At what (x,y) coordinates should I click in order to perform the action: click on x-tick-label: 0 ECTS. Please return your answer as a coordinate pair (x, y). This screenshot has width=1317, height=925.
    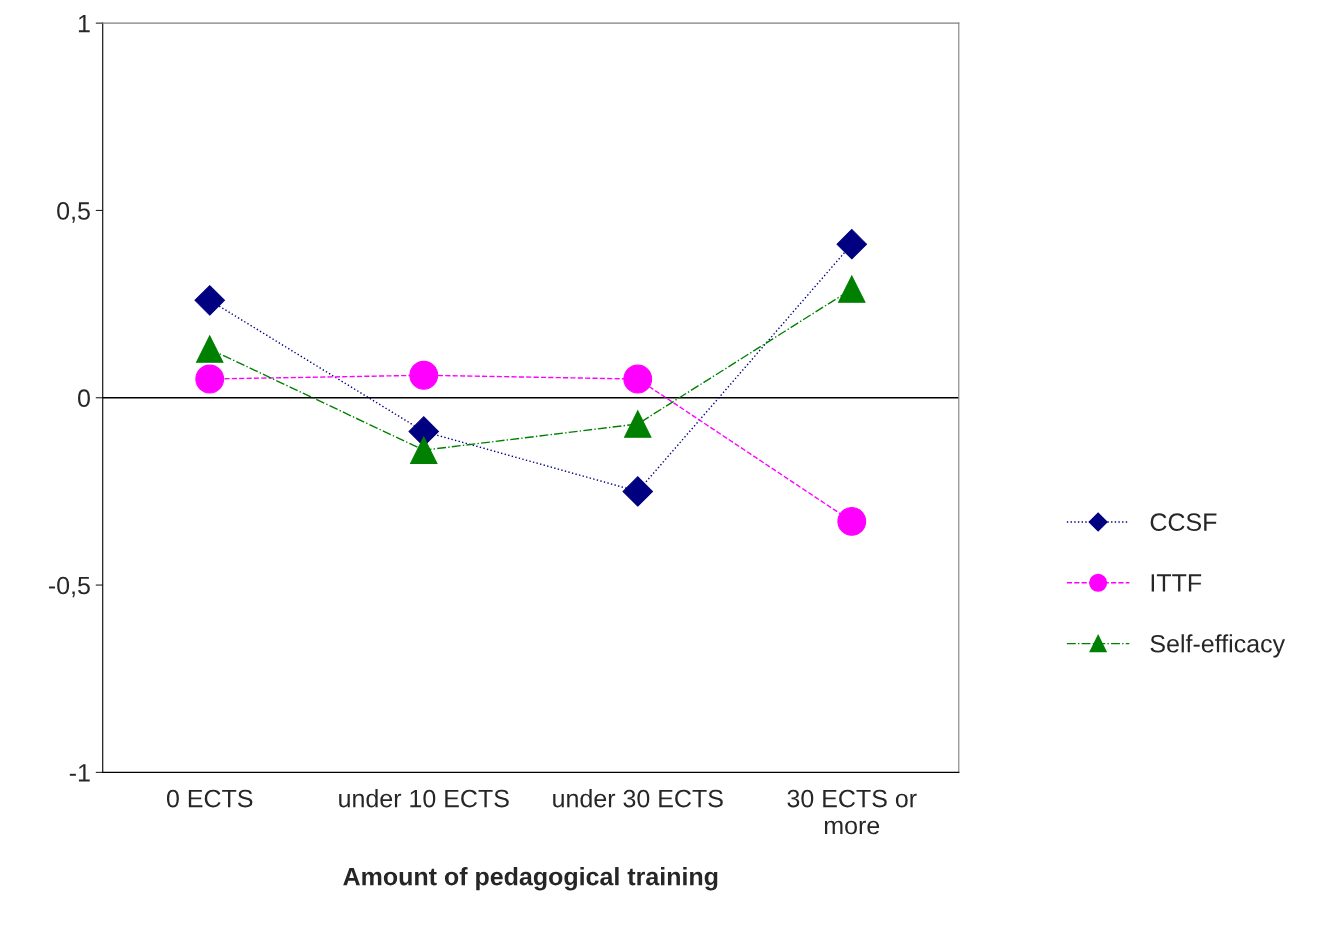
    Looking at the image, I should click on (209, 798).